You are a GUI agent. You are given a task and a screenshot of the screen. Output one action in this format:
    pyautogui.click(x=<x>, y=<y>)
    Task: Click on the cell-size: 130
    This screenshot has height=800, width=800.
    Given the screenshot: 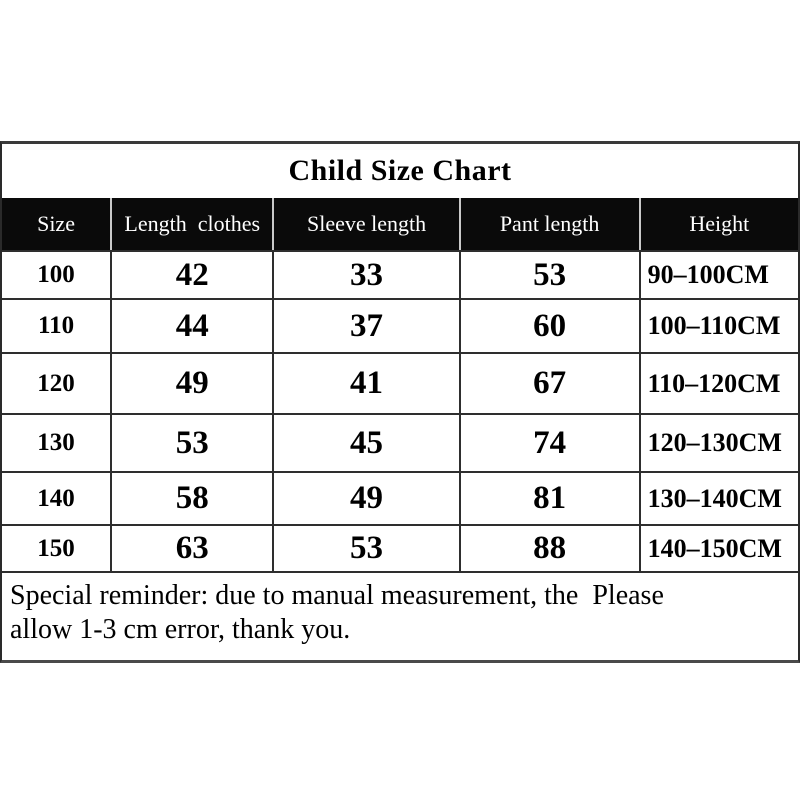 What is the action you would take?
    pyautogui.click(x=57, y=443)
    